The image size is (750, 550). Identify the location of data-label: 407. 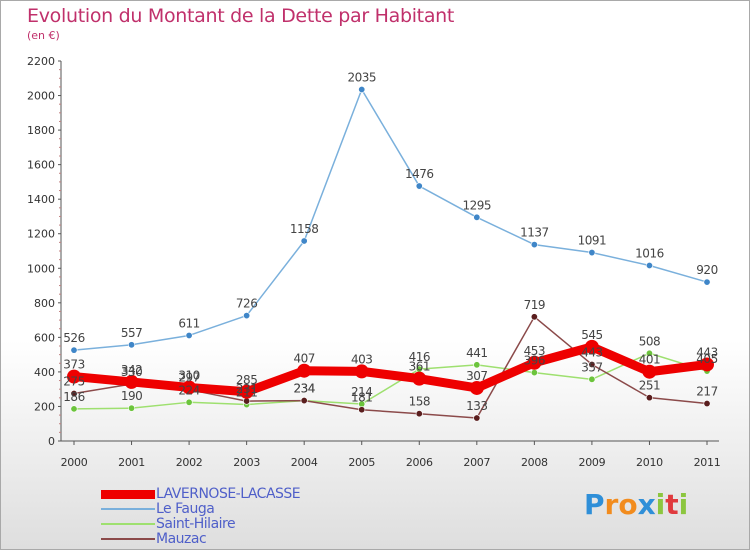
(303, 359).